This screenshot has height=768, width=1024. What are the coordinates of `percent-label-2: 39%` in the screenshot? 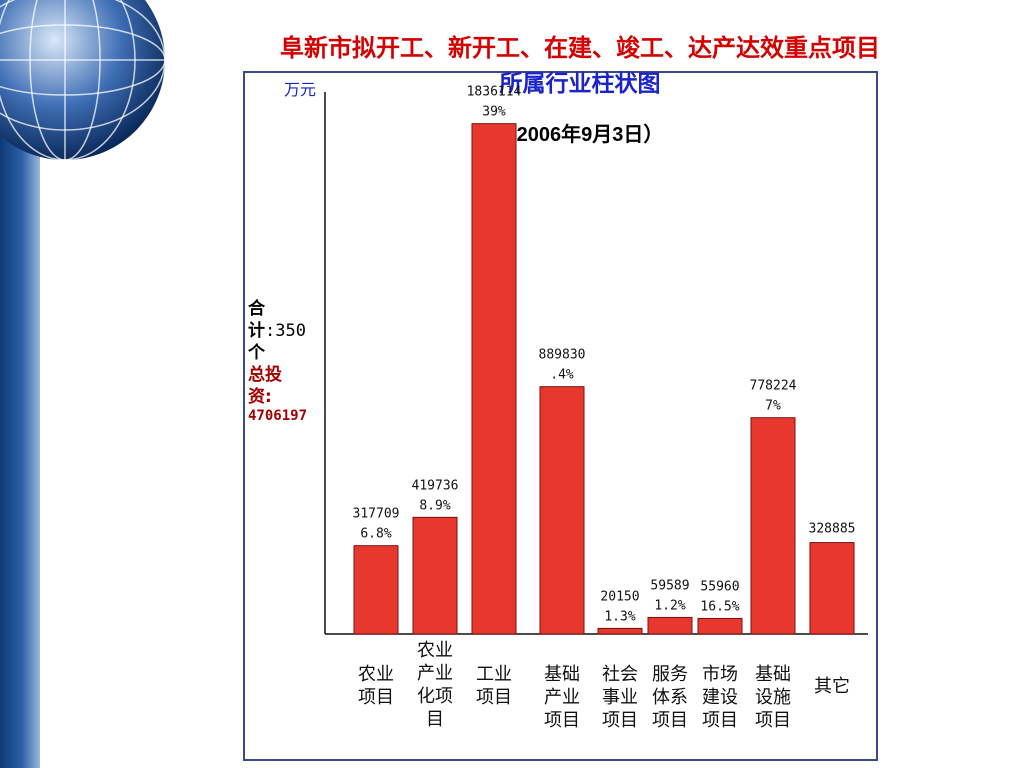 It's located at (494, 112).